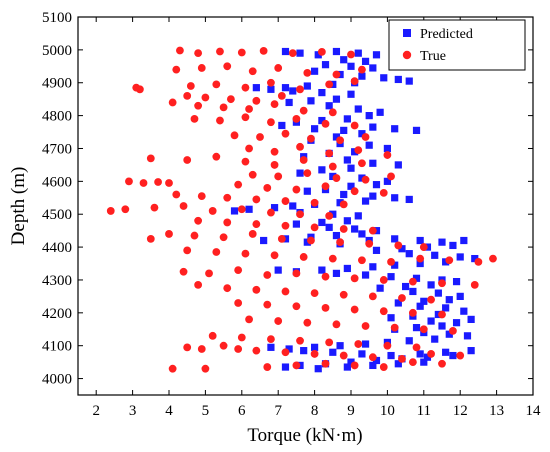  Describe the element at coordinates (57, 149) in the screenshot. I see `y-tick-label: 4700` at that location.